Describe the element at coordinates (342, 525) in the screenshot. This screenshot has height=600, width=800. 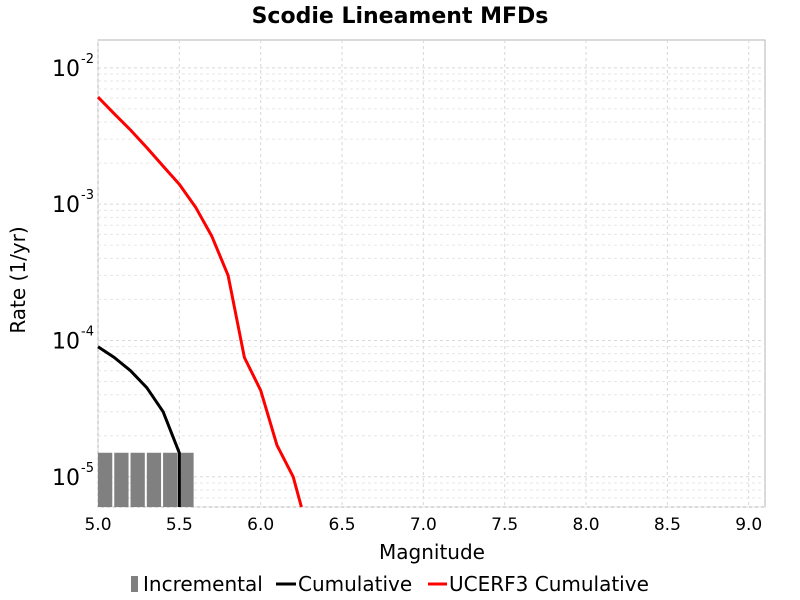
I see `x-tick-label: 6.5` at that location.